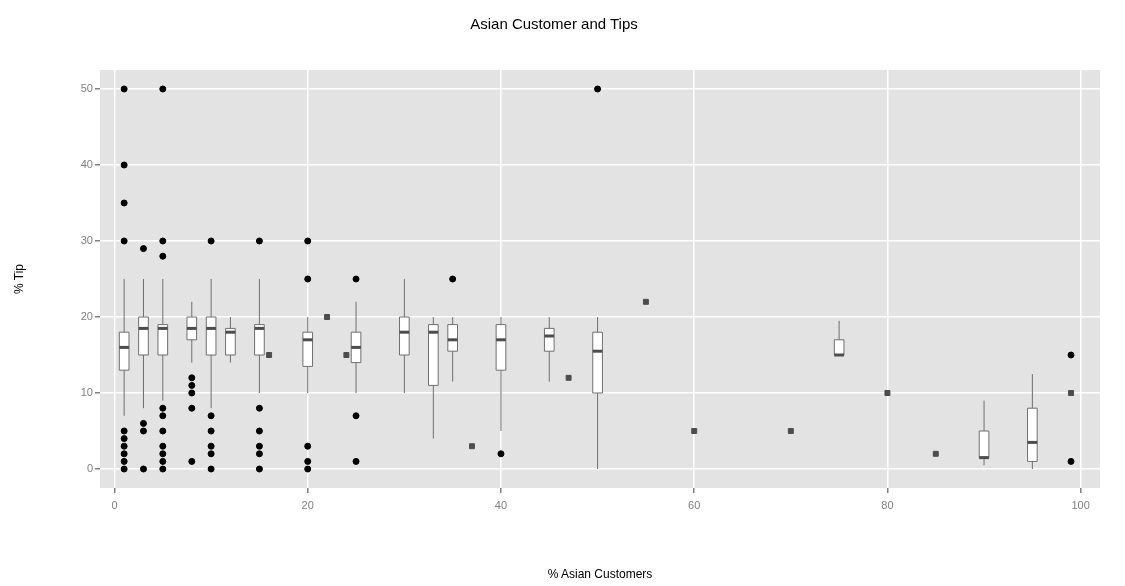  Describe the element at coordinates (18, 279) in the screenshot. I see `y-axis-title: % Tip` at that location.